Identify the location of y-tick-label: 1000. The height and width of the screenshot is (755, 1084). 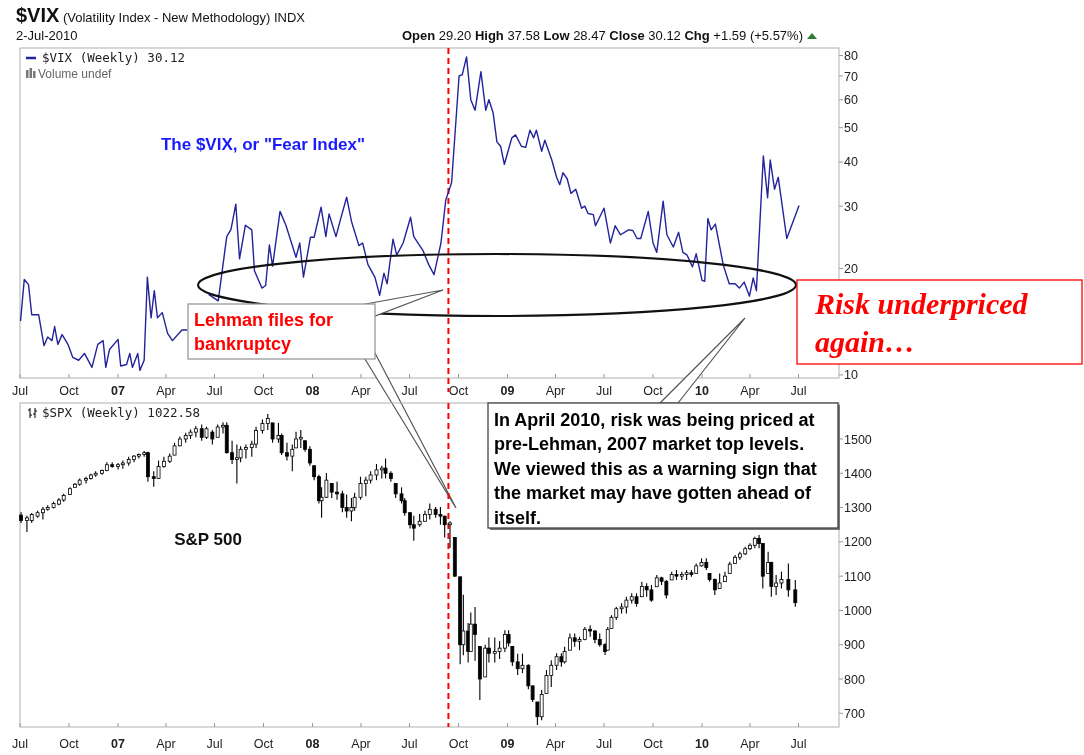
(858, 610).